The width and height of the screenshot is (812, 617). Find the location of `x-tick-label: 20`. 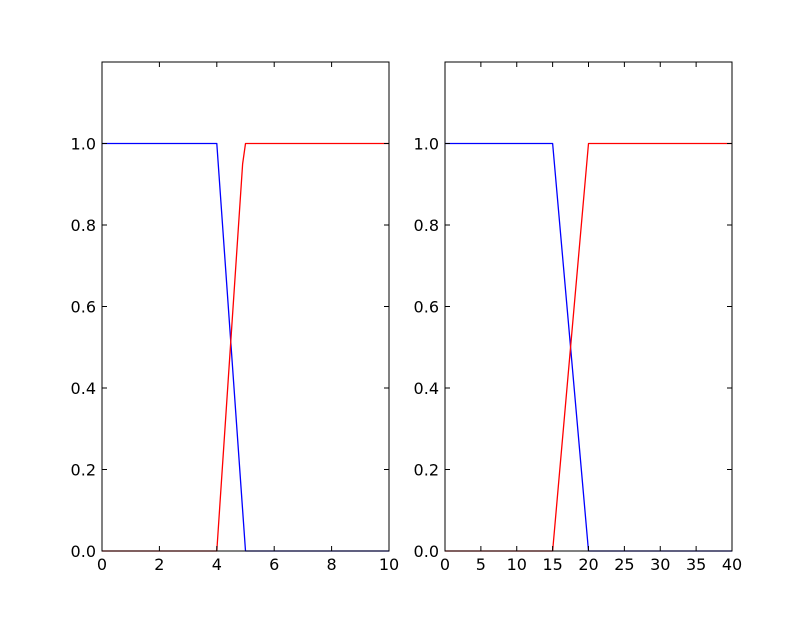

x-tick-label: 20 is located at coordinates (588, 564).